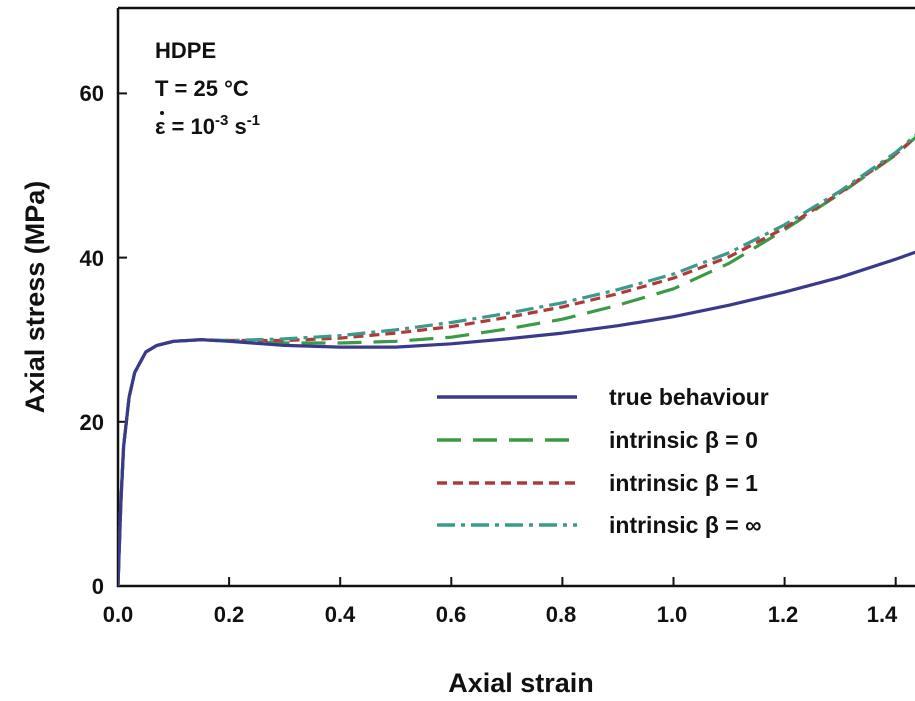 The height and width of the screenshot is (701, 915). What do you see at coordinates (202, 88) in the screenshot?
I see `temperature-label: T = 25 °C` at bounding box center [202, 88].